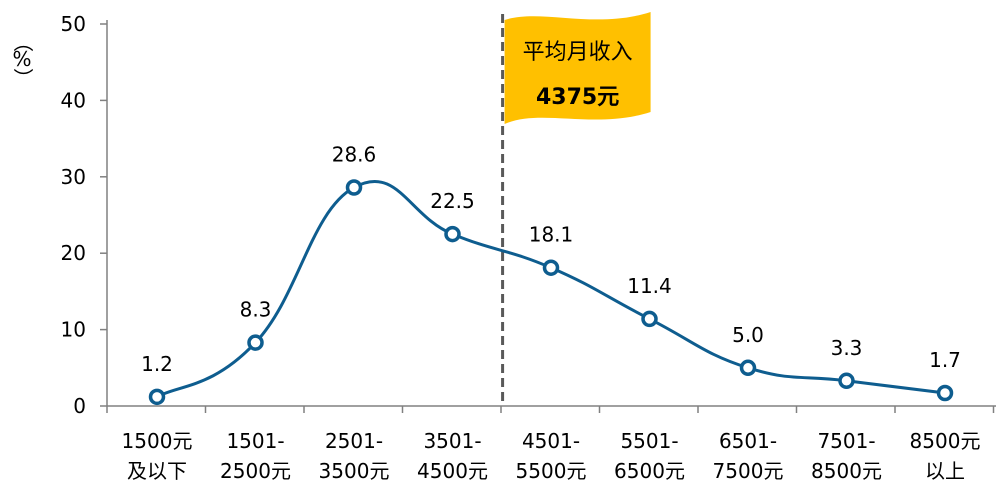  Describe the element at coordinates (452, 471) in the screenshot. I see `x-category-label: 4500元` at that location.